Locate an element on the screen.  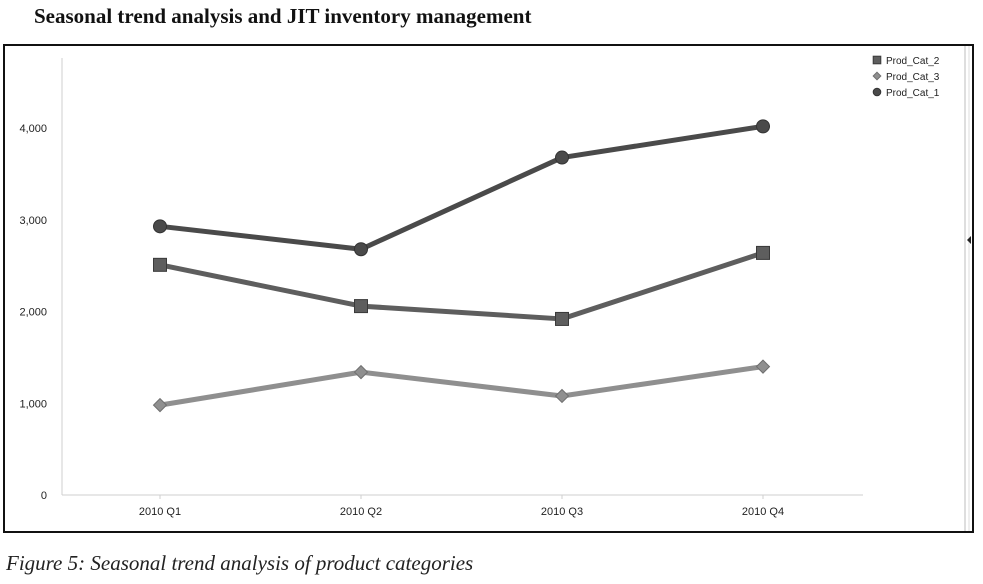
legend-label: Prod_Cat_1 is located at coordinates (913, 93).